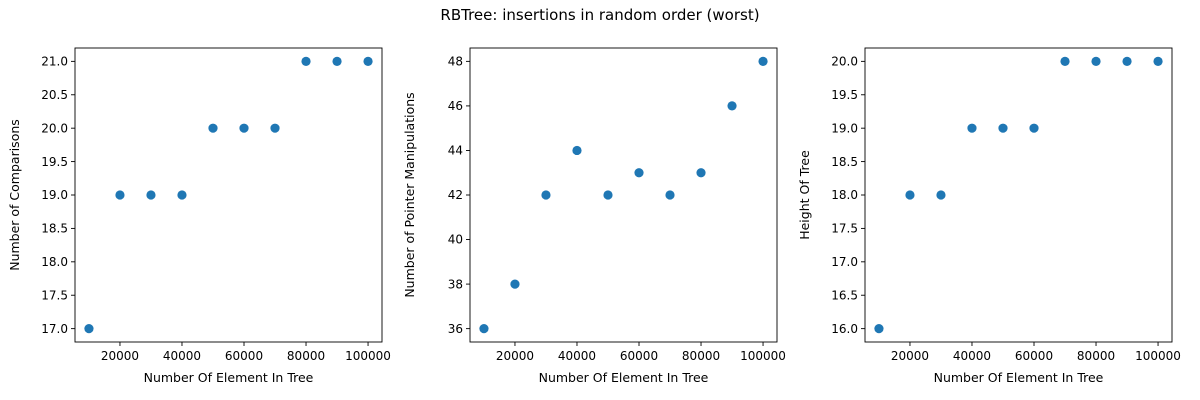 This screenshot has width=1200, height=400. What do you see at coordinates (455, 195) in the screenshot?
I see `y-tick-label: 42` at bounding box center [455, 195].